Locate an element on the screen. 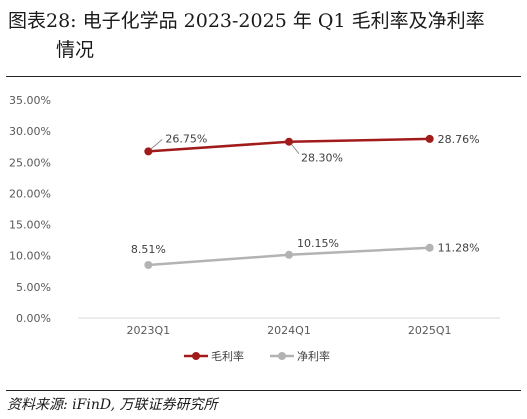 Image resolution: width=527 pixels, height=419 pixels. x-tick-label: 2023Q1 is located at coordinates (149, 330).